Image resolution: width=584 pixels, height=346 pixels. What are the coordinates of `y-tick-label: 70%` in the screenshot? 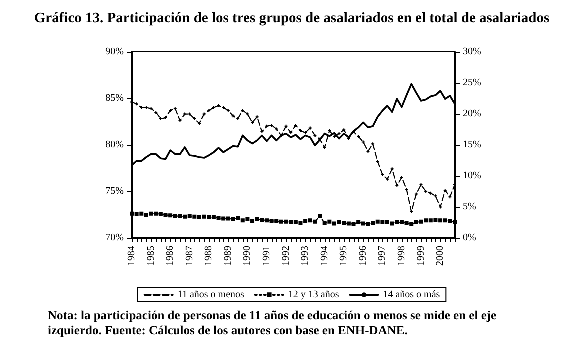 It's located at (115, 238).